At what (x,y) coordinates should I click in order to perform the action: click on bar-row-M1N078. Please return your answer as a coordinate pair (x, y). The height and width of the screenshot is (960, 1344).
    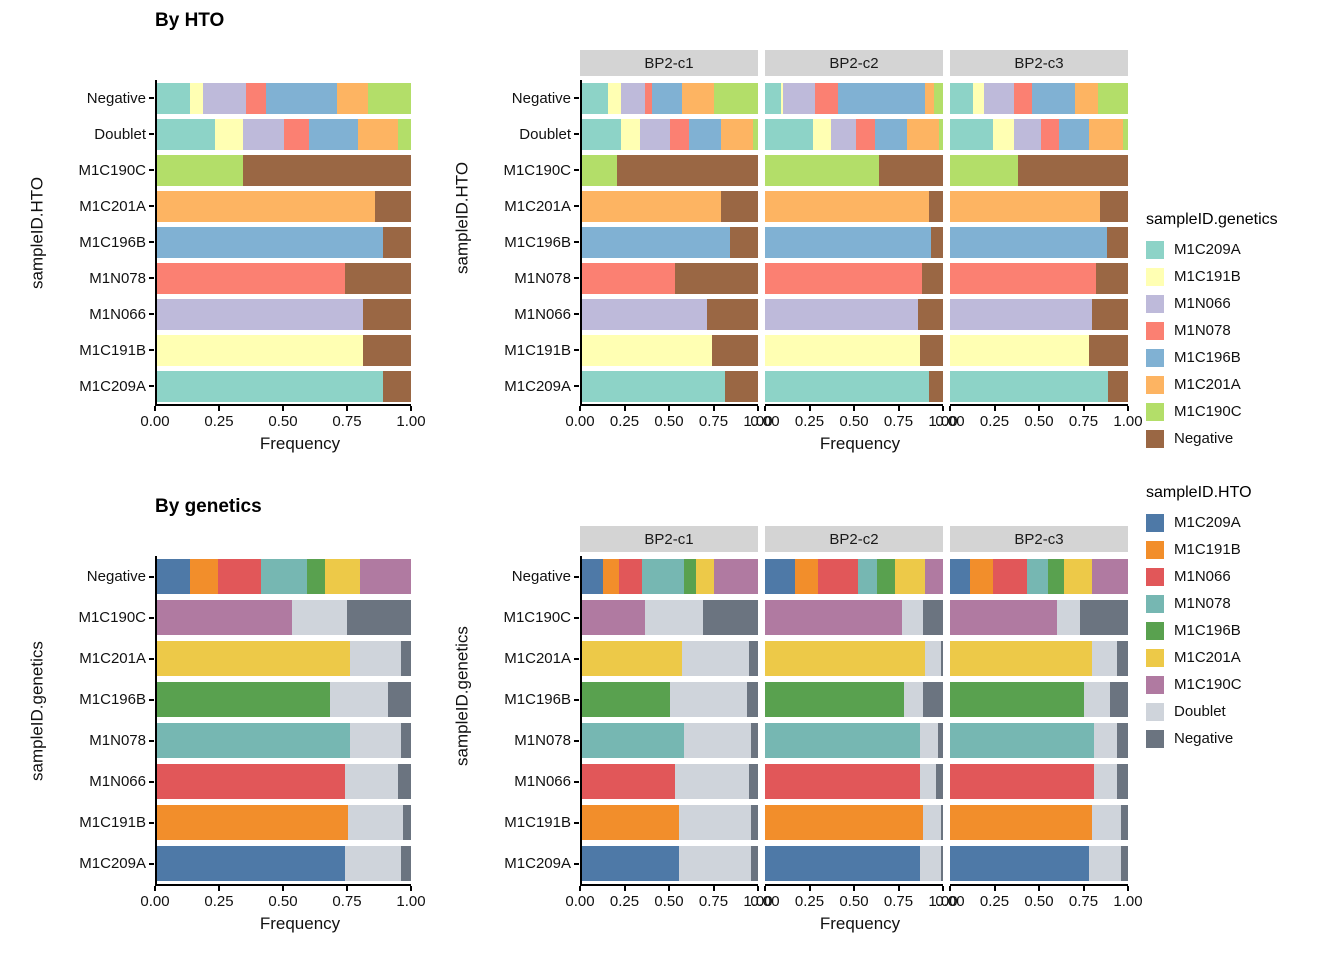
    Looking at the image, I should click on (284, 740).